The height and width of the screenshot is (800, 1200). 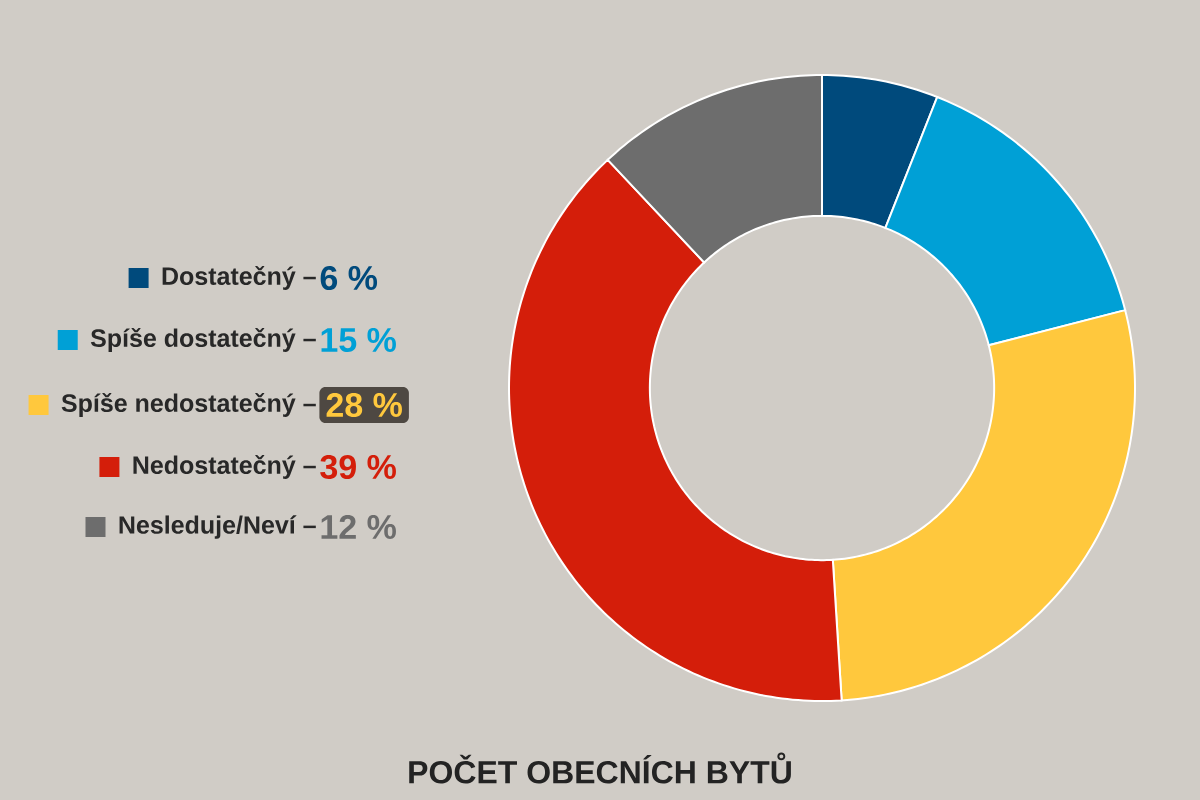 What do you see at coordinates (358, 340) in the screenshot?
I see `data-label: 15 %` at bounding box center [358, 340].